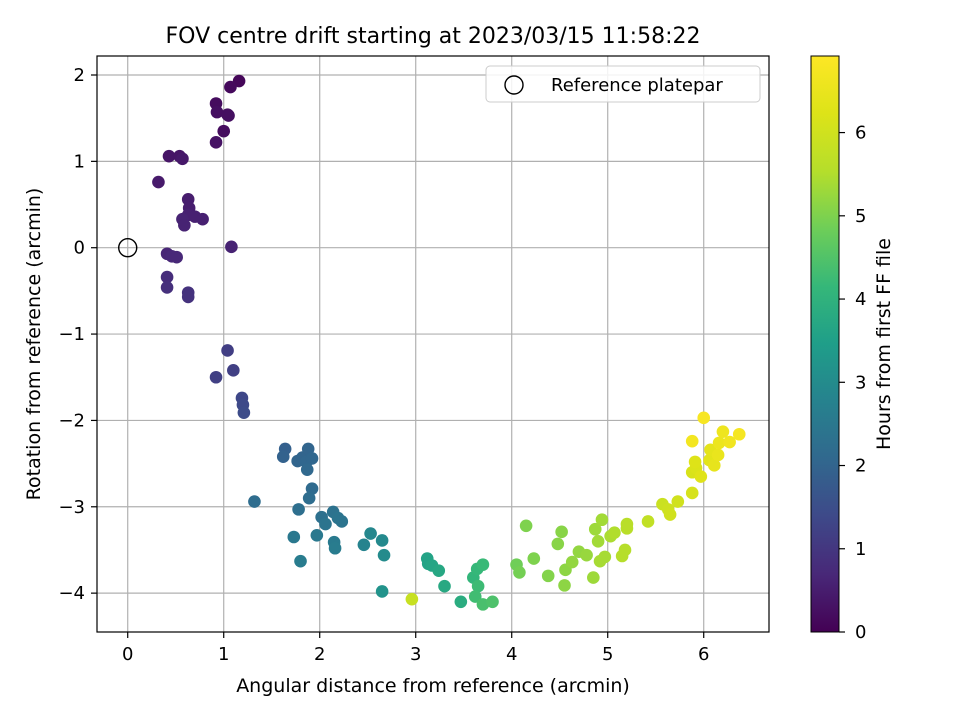 This screenshot has width=960, height=724. I want to click on colorbar-tick-label: 4, so click(860, 299).